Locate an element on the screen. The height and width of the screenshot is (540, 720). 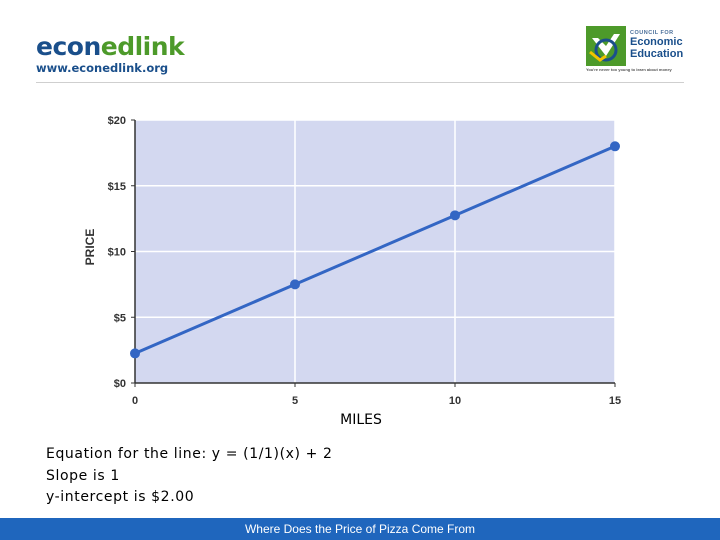
footer-bar: Where Does the Price of Pizza Come From is located at coordinates (360, 529).